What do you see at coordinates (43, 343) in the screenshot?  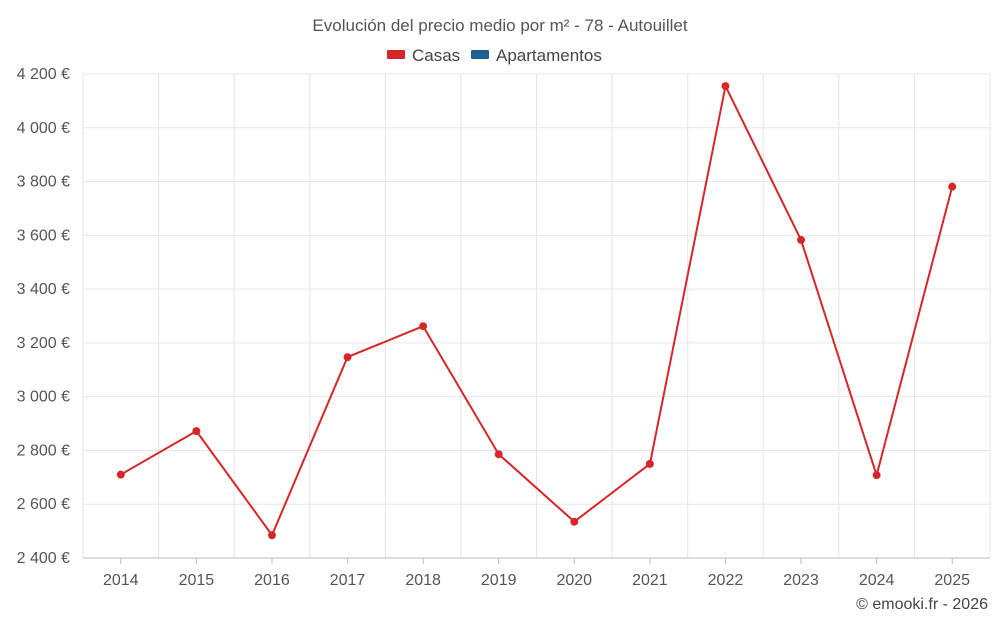 I see `y-tick-label: 3 200 €` at bounding box center [43, 343].